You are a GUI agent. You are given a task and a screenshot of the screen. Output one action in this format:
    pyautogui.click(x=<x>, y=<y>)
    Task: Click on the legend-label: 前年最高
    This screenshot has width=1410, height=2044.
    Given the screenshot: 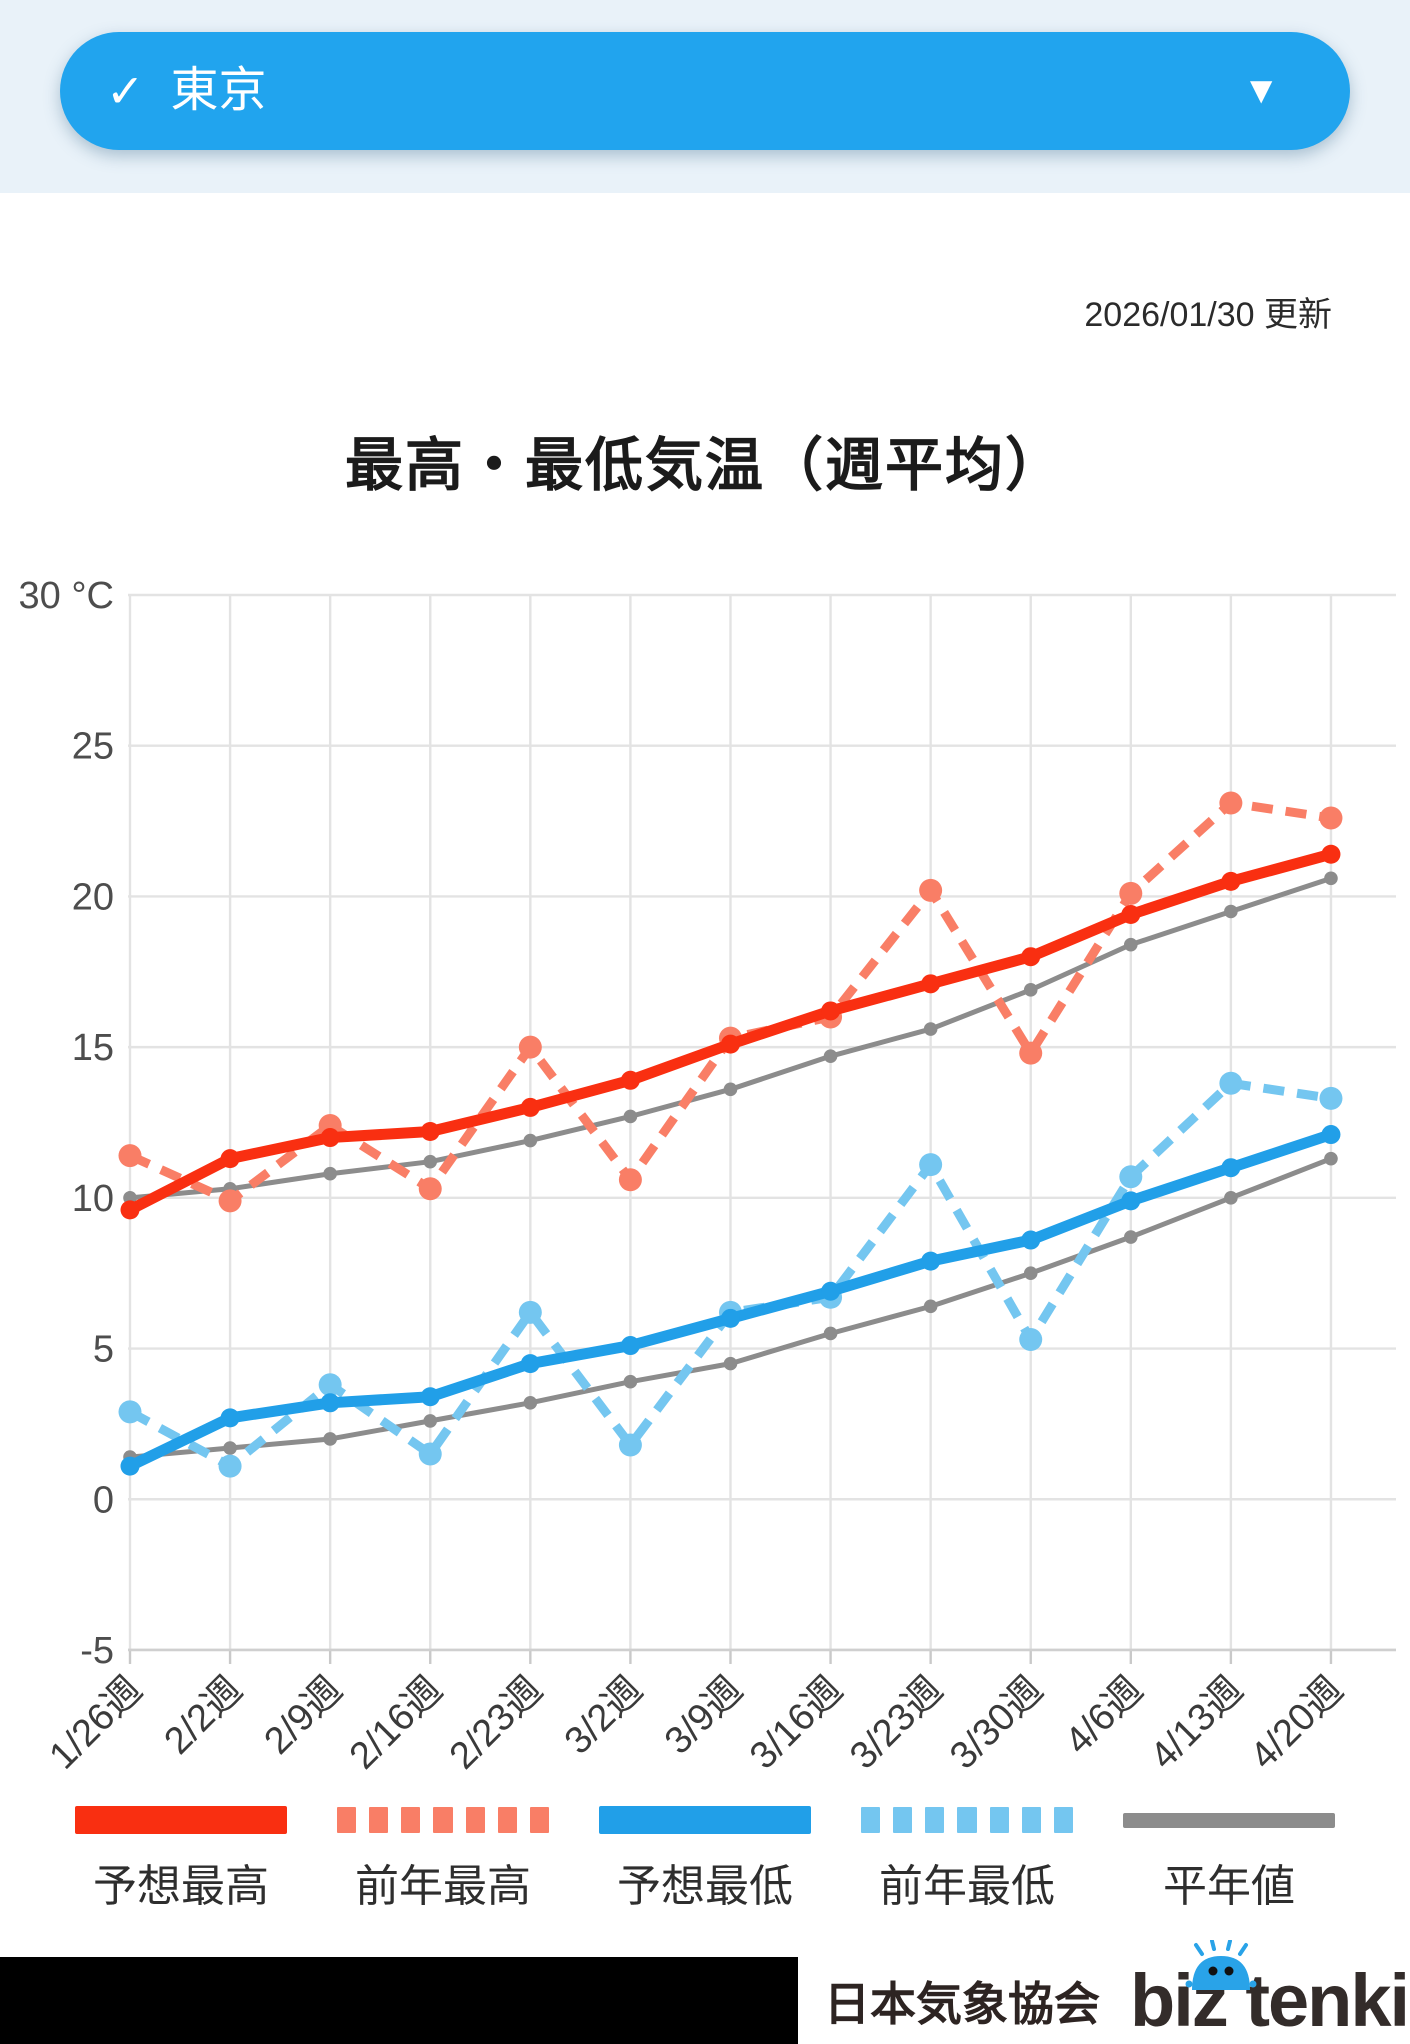 What is the action you would take?
    pyautogui.click(x=443, y=1886)
    